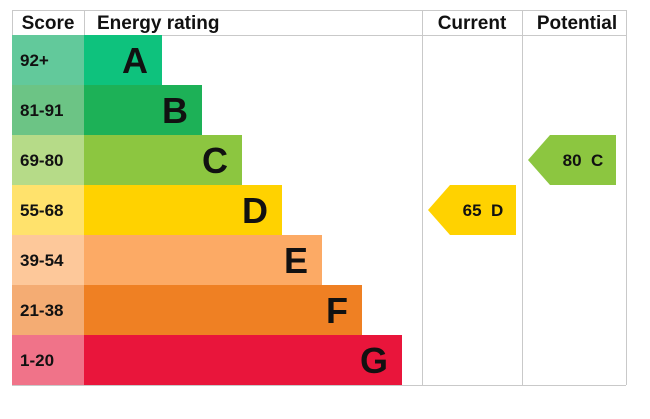  I want to click on score-label-d: 55-68, so click(41, 210).